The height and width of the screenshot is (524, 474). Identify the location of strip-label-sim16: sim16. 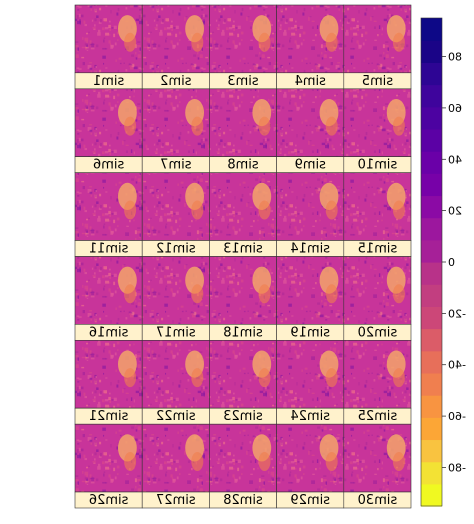
(109, 332).